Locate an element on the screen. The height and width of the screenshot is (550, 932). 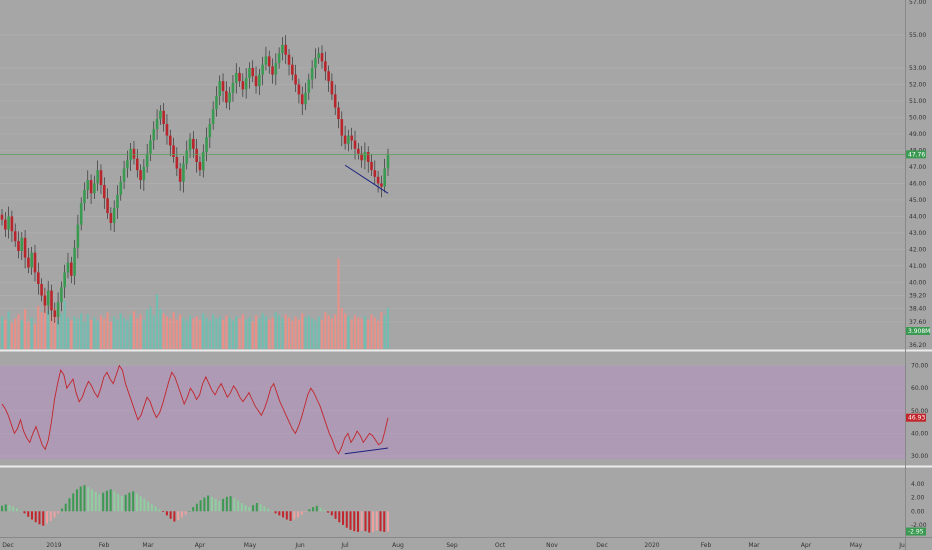
price-tick-label: 40.00 is located at coordinates (917, 282).